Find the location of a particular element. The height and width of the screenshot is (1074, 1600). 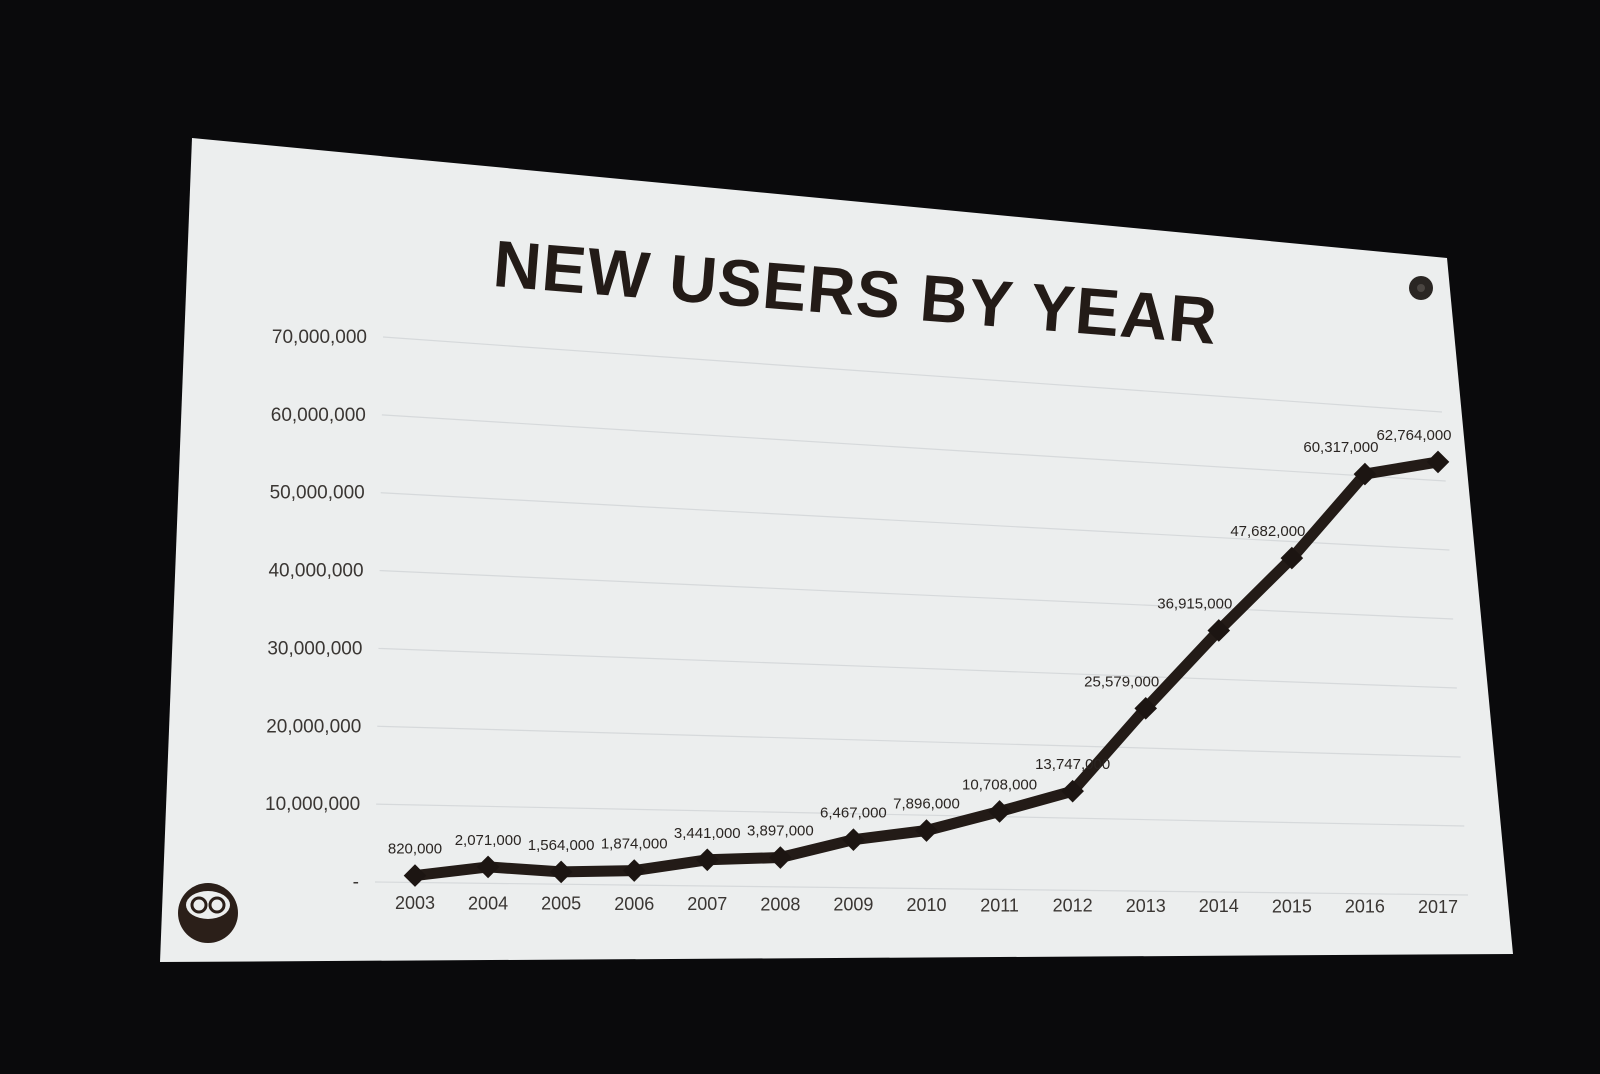

x-tick-label: 2017 is located at coordinates (1438, 907).